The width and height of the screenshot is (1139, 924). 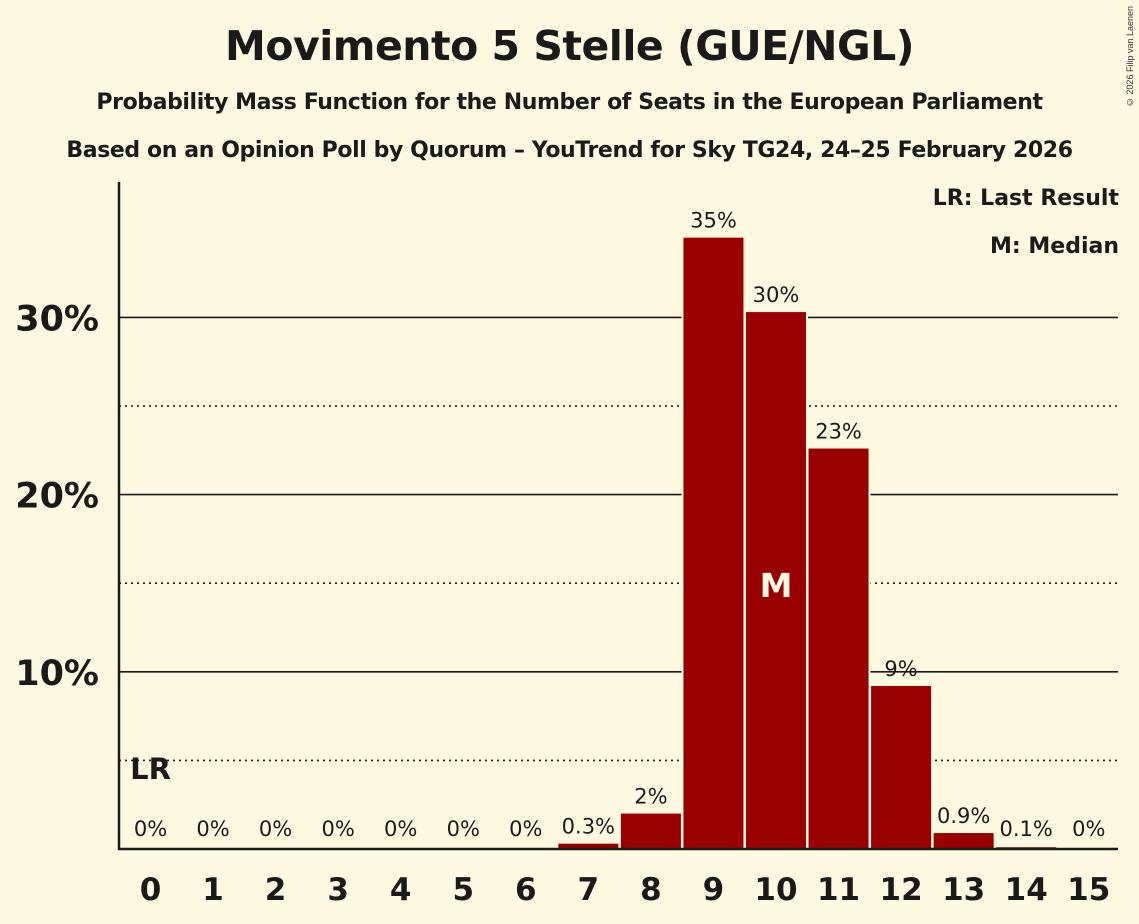 I want to click on x-tick-label: 6, so click(x=526, y=890).